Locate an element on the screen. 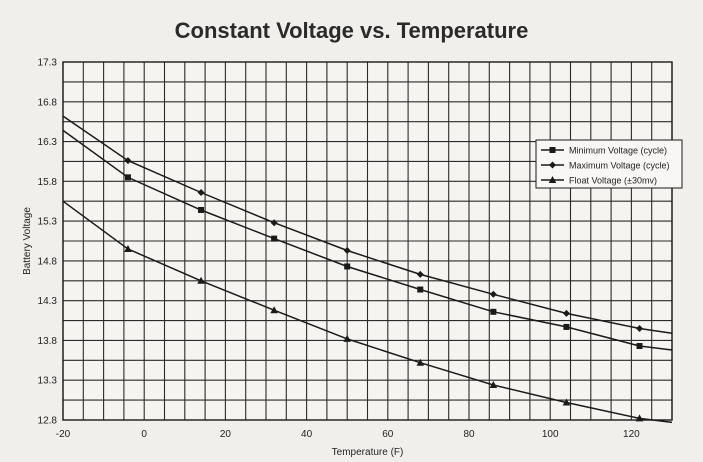  x-tick-label: -20 is located at coordinates (63, 434).